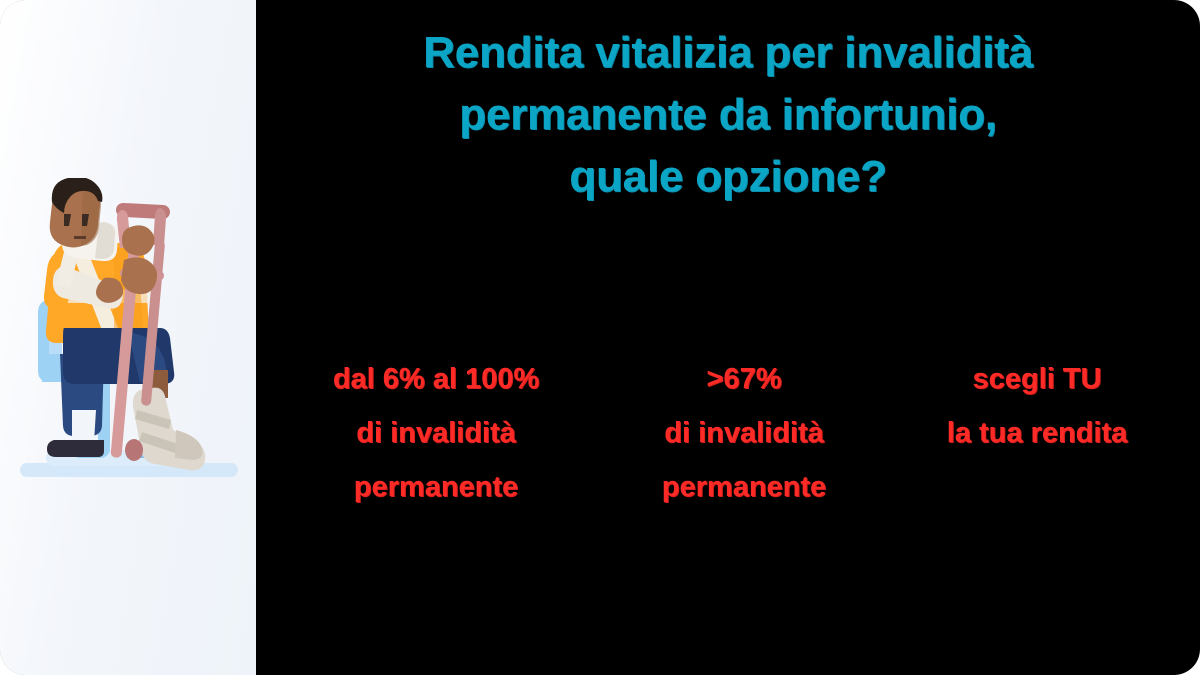 Image resolution: width=1200 pixels, height=675 pixels. What do you see at coordinates (138, 240) in the screenshot?
I see `right-hand` at bounding box center [138, 240].